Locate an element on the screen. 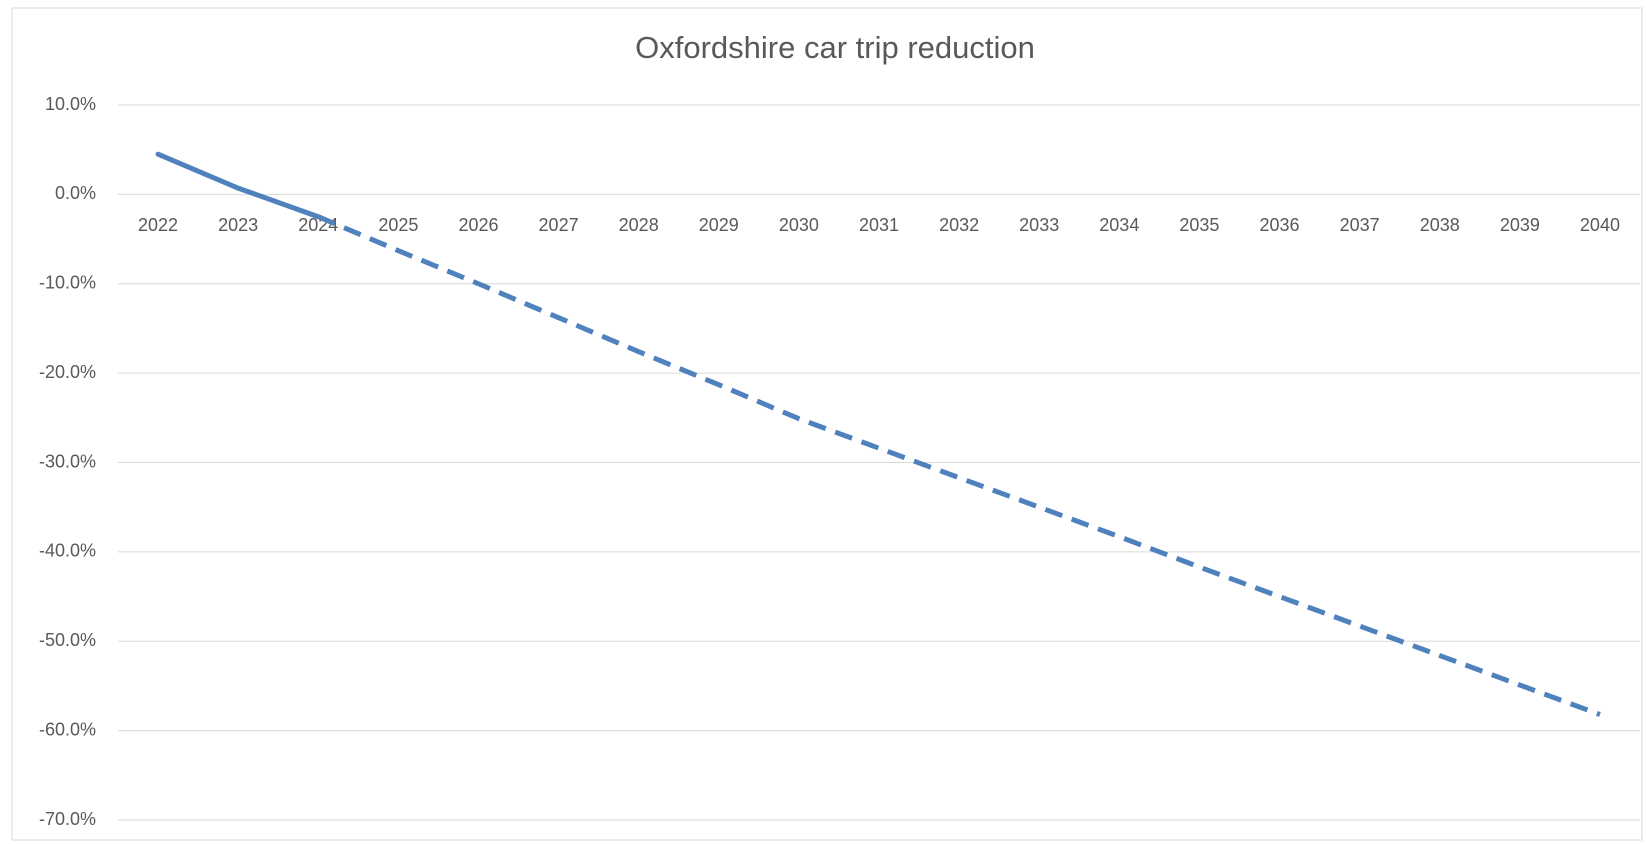  y-tick-label: -50.0% is located at coordinates (67, 640).